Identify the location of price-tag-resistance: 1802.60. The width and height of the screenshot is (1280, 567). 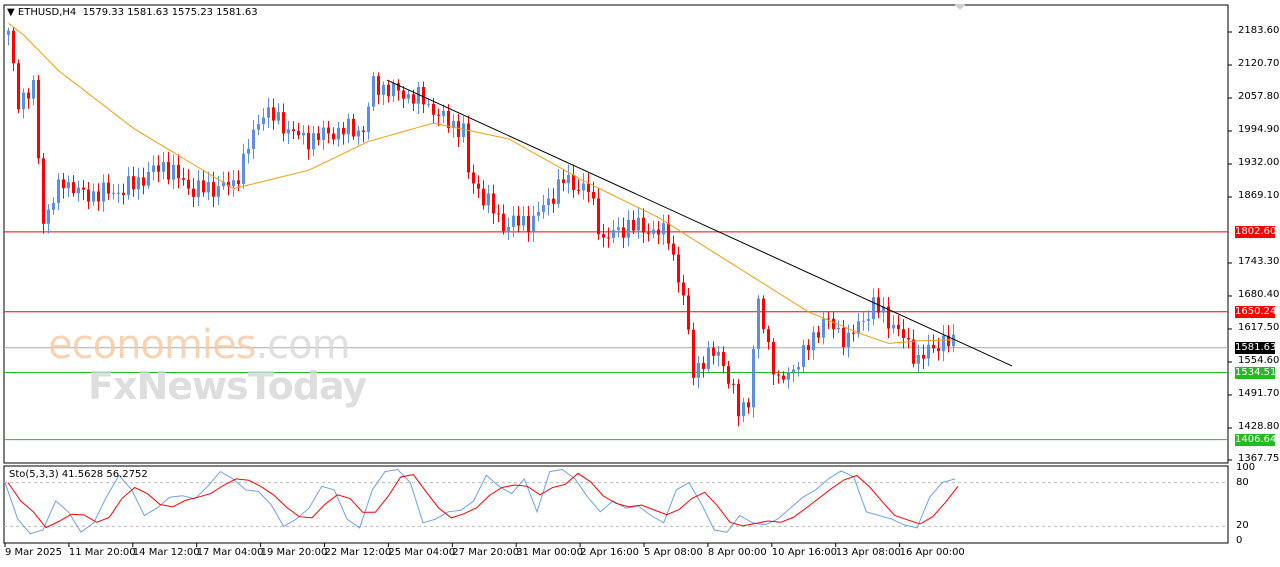
(1256, 231).